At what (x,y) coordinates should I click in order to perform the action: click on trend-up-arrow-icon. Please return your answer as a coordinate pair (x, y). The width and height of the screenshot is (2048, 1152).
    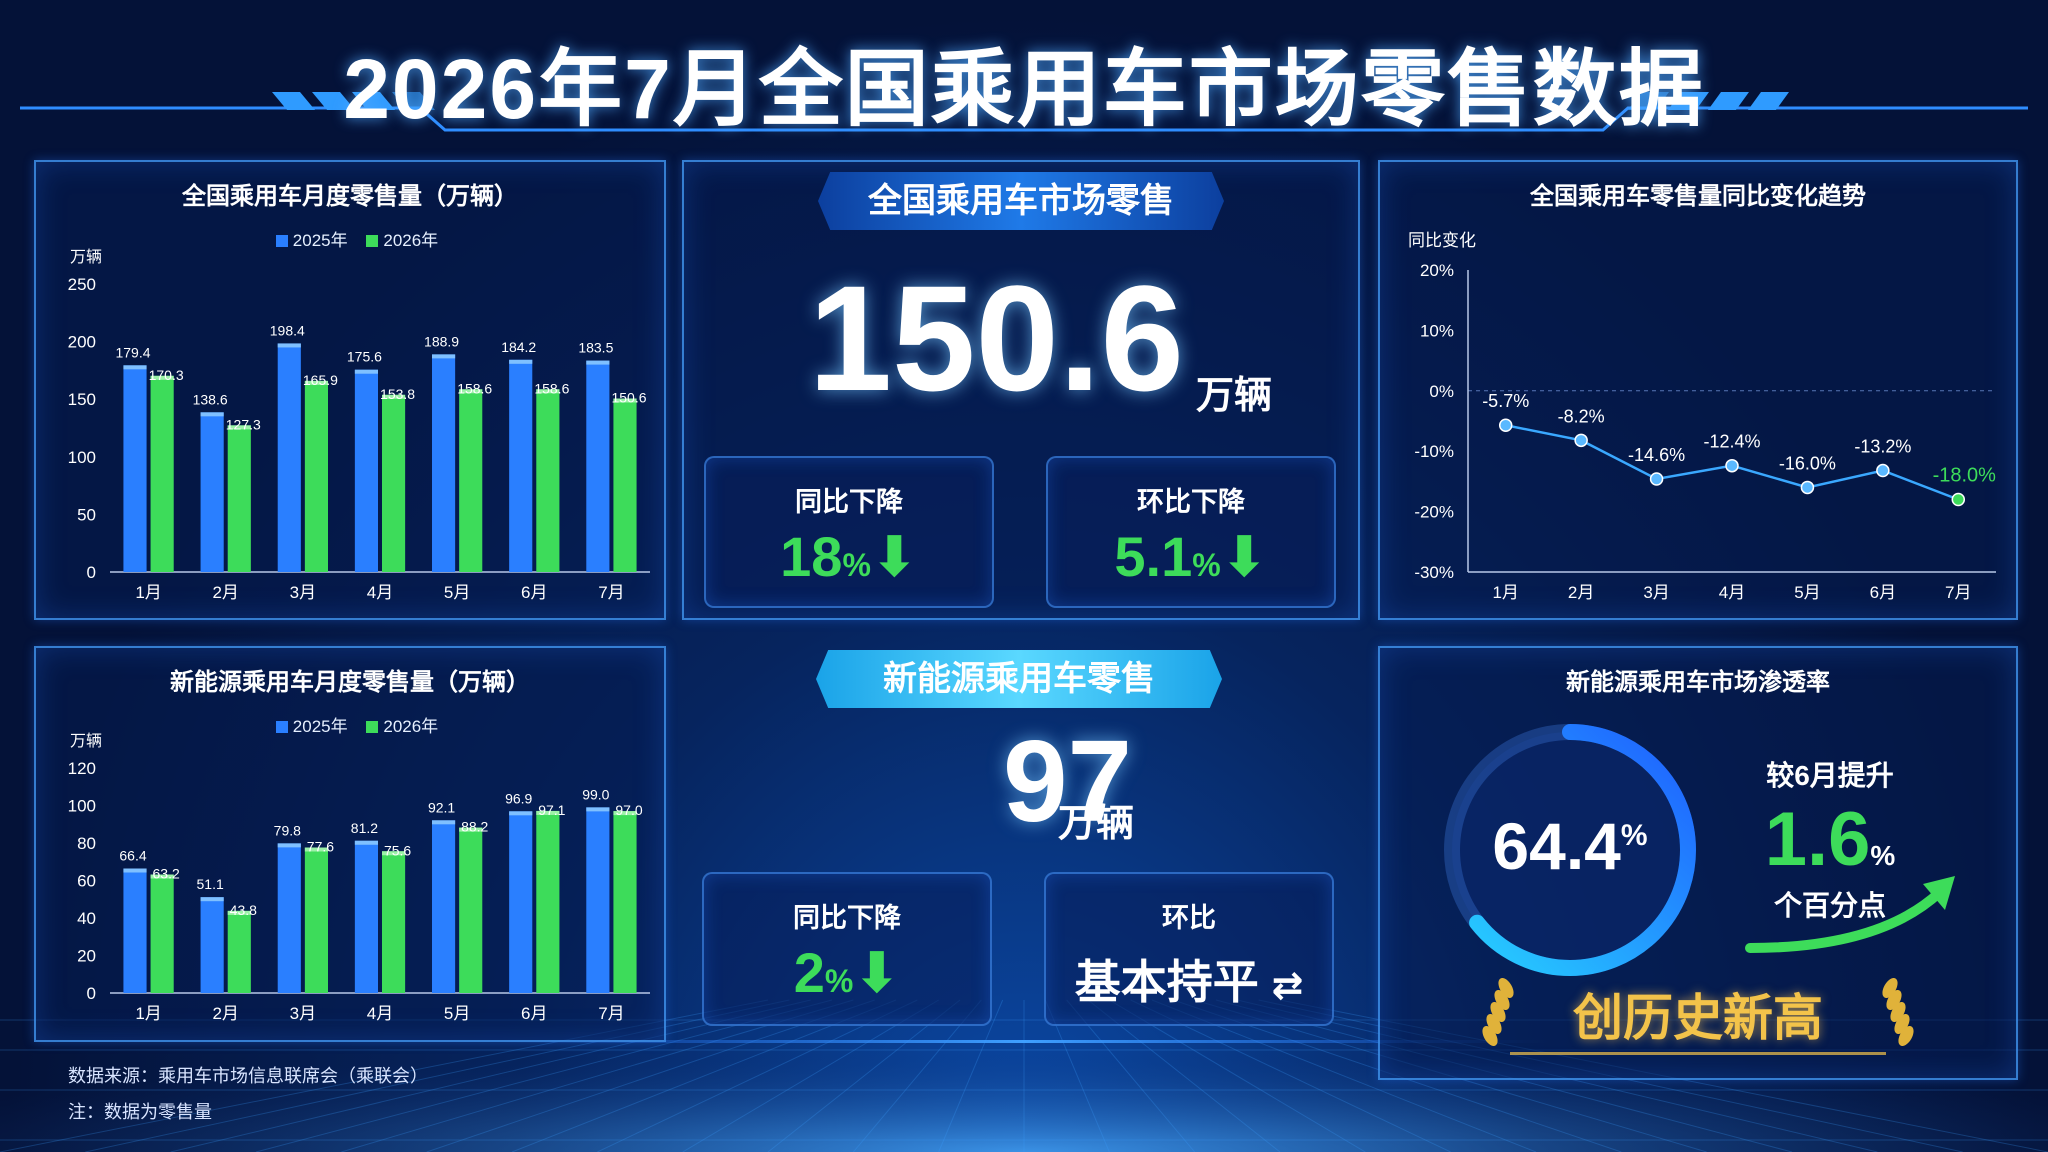
    Looking at the image, I should click on (1845, 920).